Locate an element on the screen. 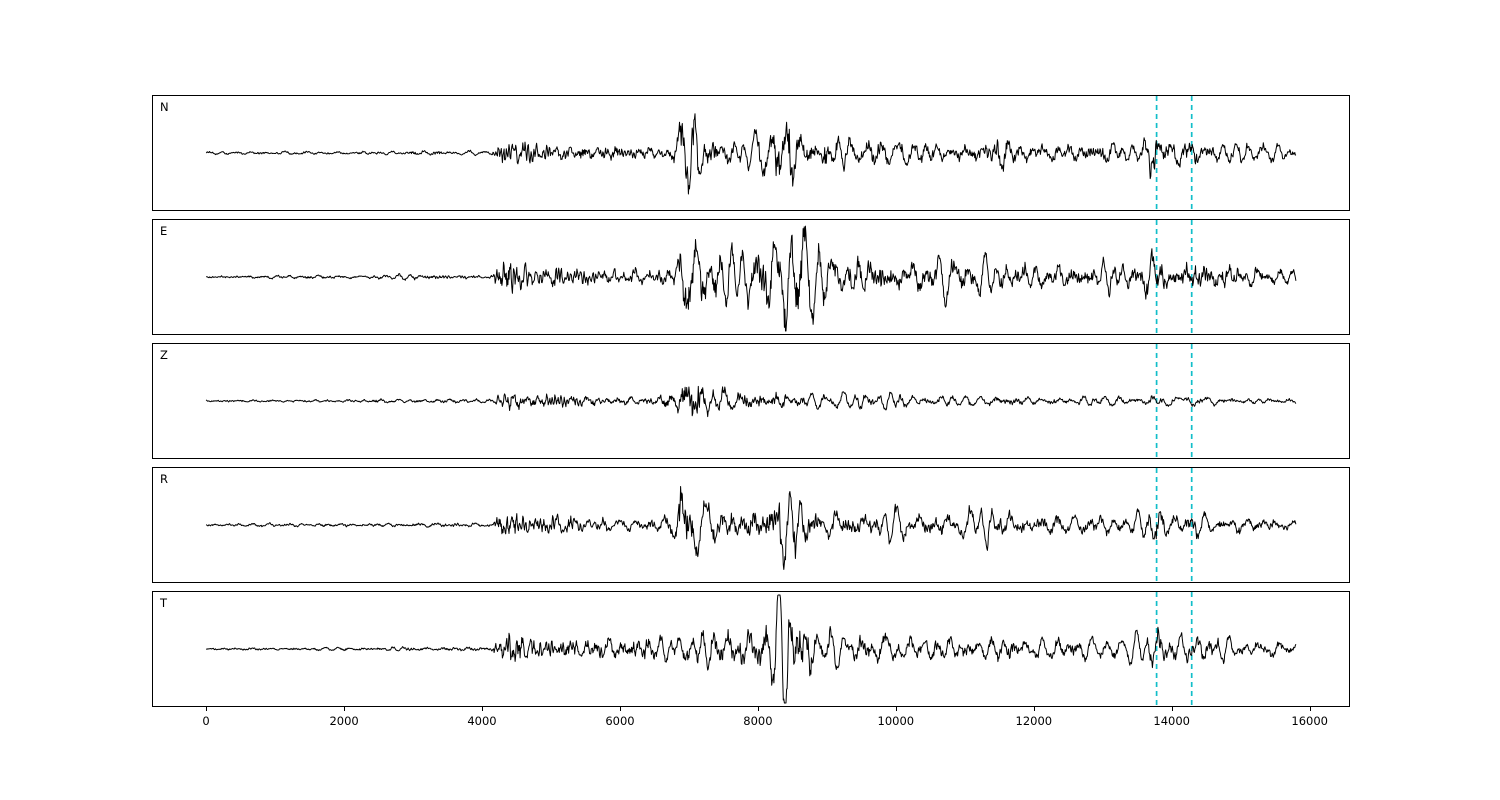 Image resolution: width=1500 pixels, height=800 pixels. subplot-E: E is located at coordinates (751, 277).